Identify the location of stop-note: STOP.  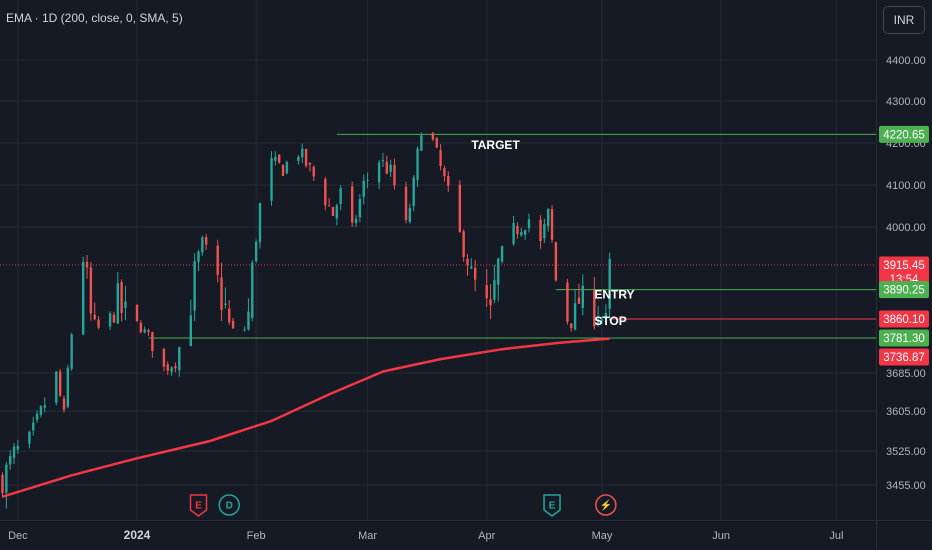
(610, 321).